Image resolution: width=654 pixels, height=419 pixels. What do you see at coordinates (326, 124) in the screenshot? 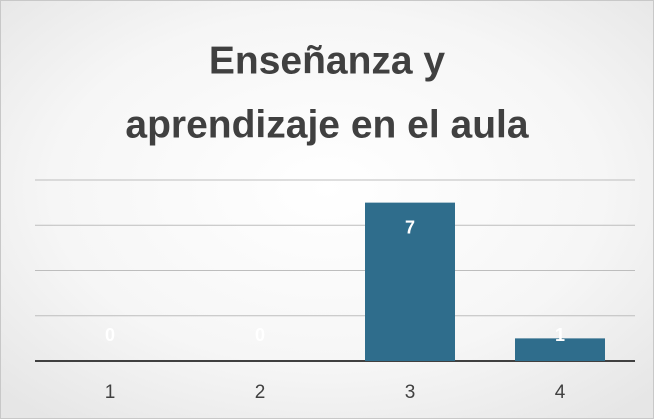
I see `chart-title: aprendizaje en el aula` at bounding box center [326, 124].